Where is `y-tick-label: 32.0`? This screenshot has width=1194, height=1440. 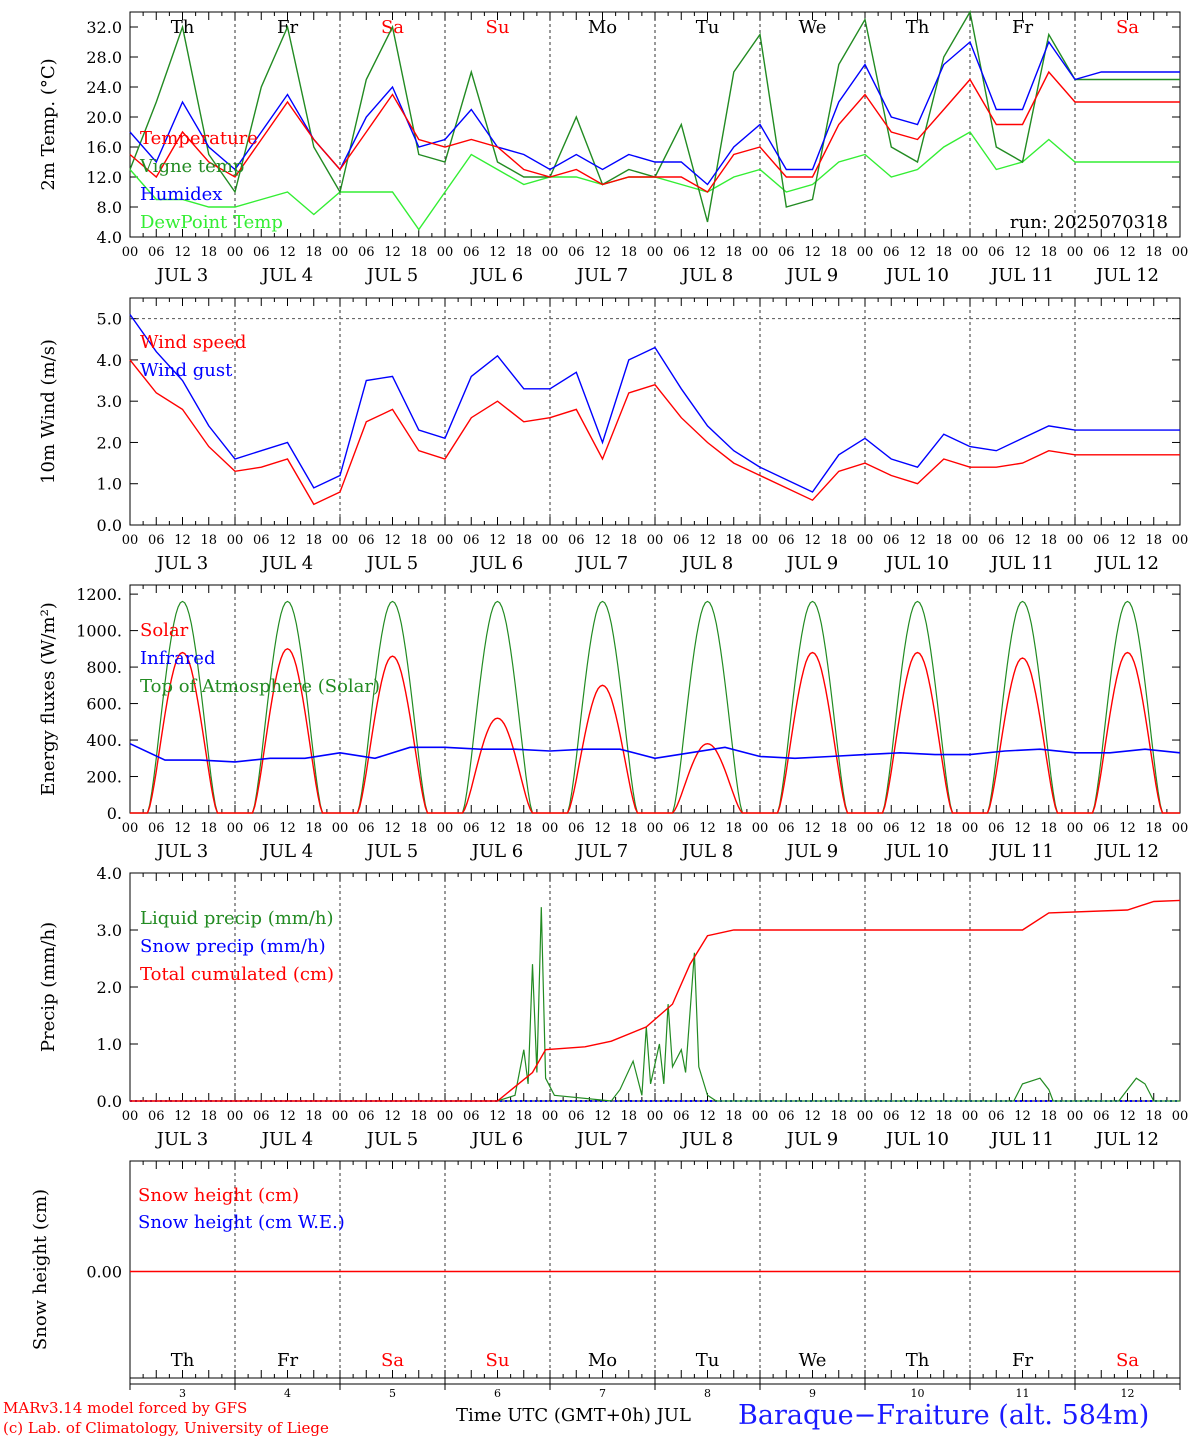 y-tick-label: 32.0 is located at coordinates (104, 27).